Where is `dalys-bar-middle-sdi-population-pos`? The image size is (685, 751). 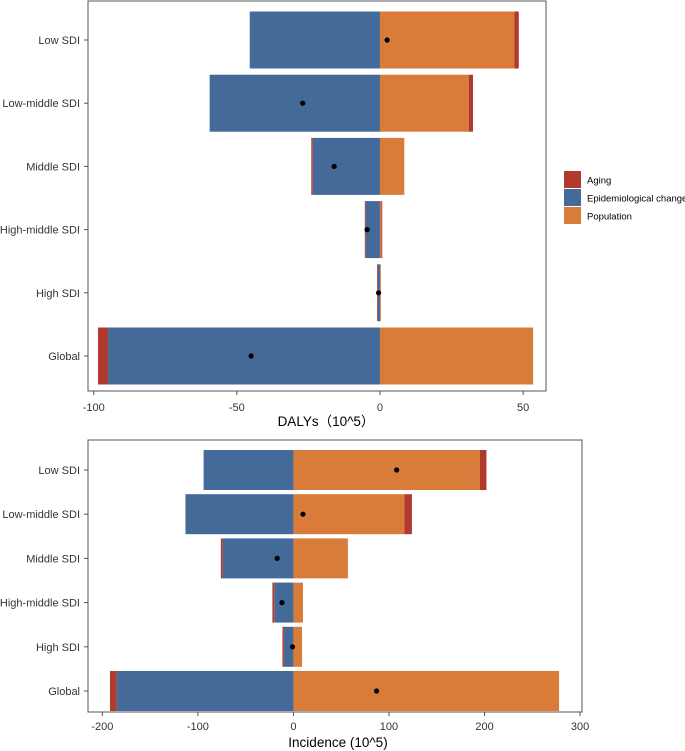
dalys-bar-middle-sdi-population-pos is located at coordinates (392, 166).